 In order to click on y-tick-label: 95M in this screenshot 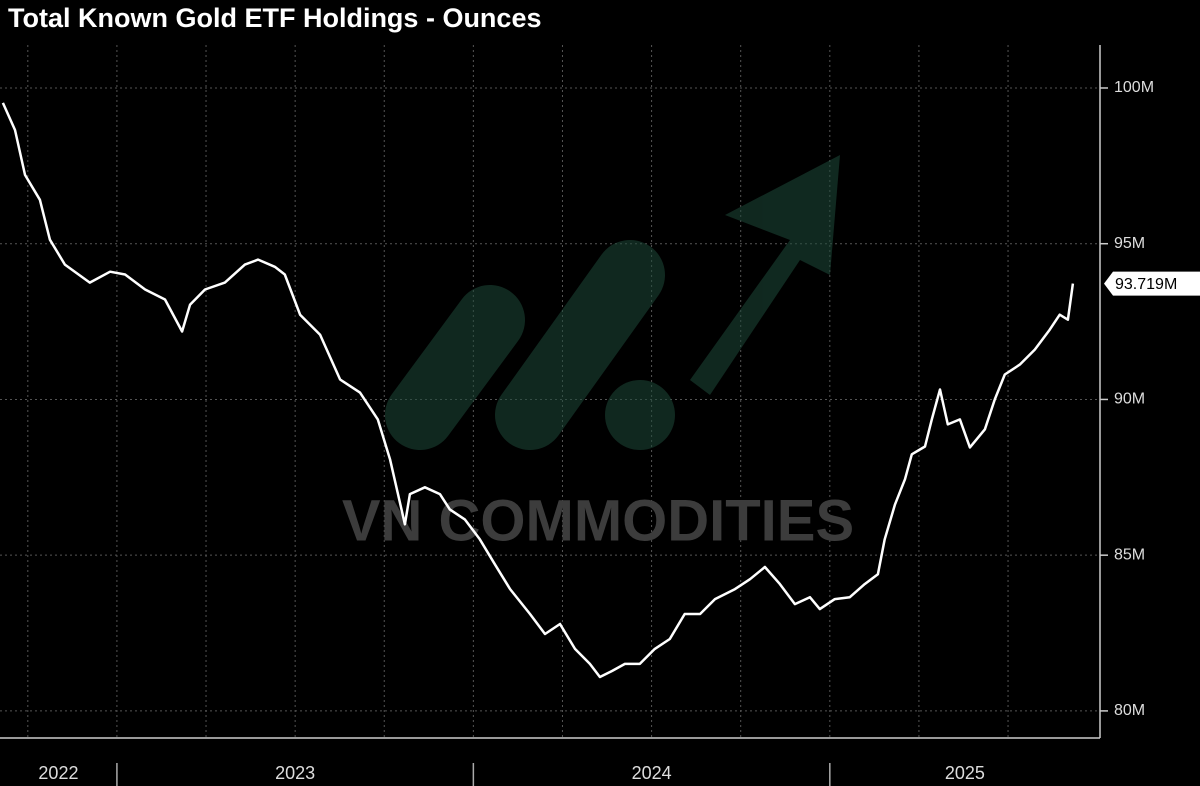, I will do `click(1129, 243)`.